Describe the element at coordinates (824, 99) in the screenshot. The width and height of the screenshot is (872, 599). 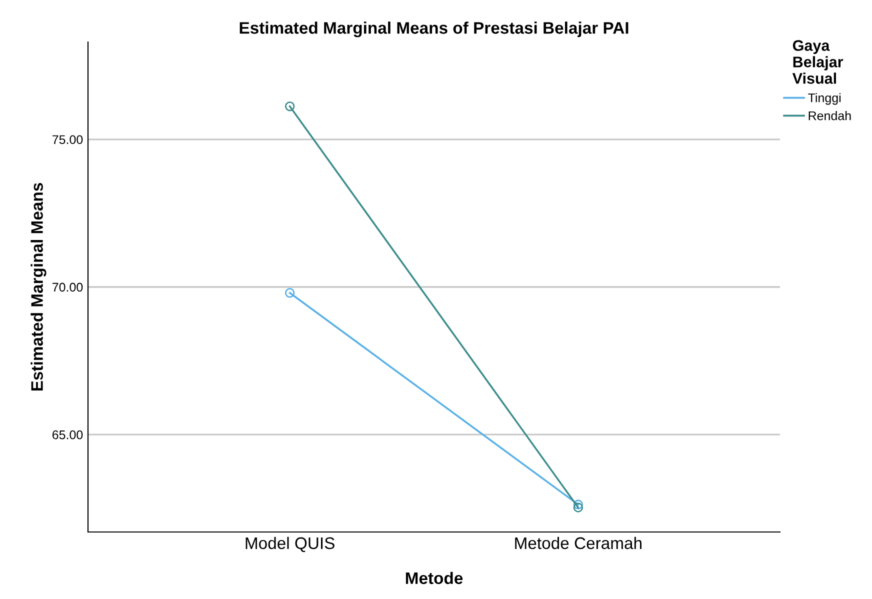
I see `legend-label: Tinggi` at that location.